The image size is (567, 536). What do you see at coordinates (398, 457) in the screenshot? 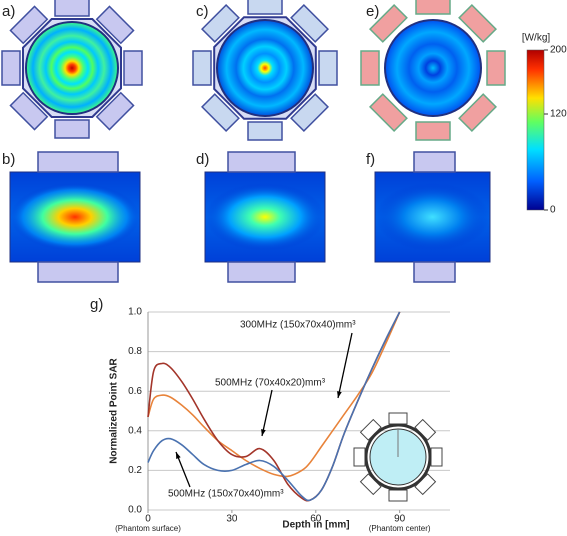
I see `inset-frame` at bounding box center [398, 457].